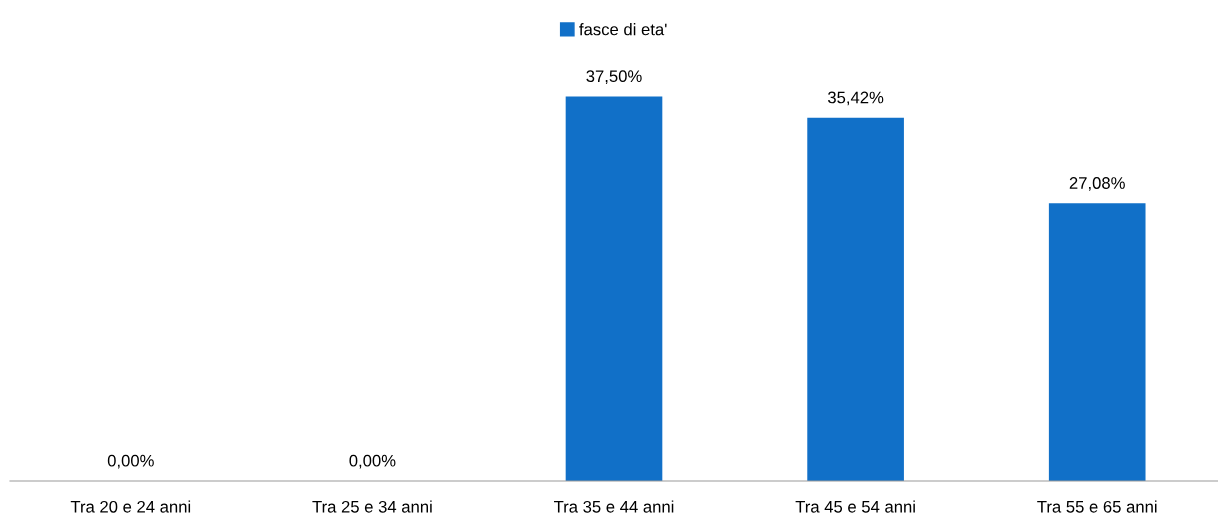 This screenshot has width=1218, height=527. Describe the element at coordinates (855, 506) in the screenshot. I see `x-tick-label: Tra 45 e 54 anni` at that location.